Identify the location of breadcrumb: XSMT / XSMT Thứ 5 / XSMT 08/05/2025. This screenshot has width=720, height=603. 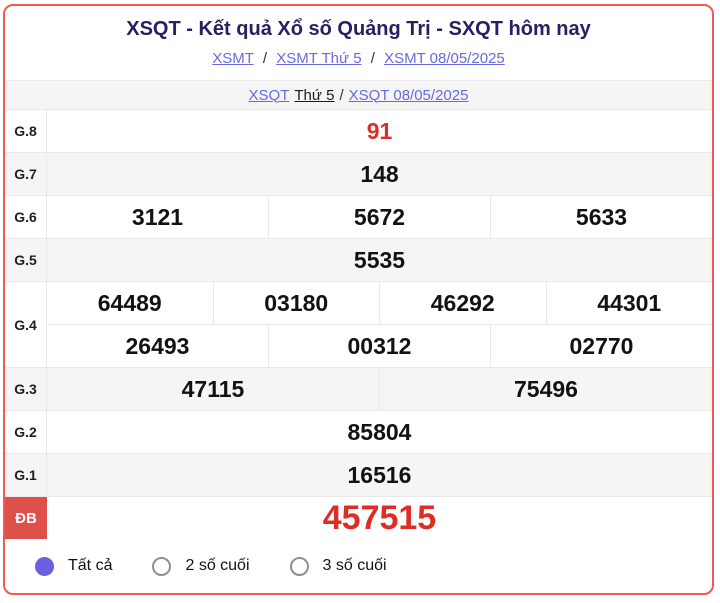
(358, 59).